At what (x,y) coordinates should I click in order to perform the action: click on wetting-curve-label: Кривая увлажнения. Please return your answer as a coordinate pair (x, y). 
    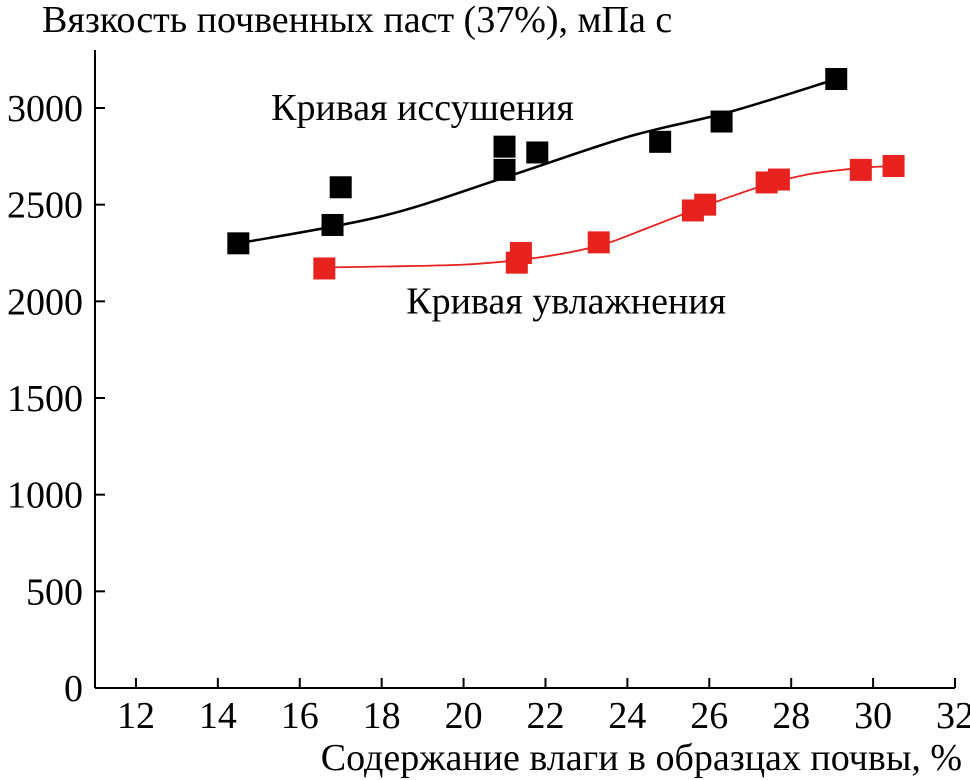
    Looking at the image, I should click on (566, 301).